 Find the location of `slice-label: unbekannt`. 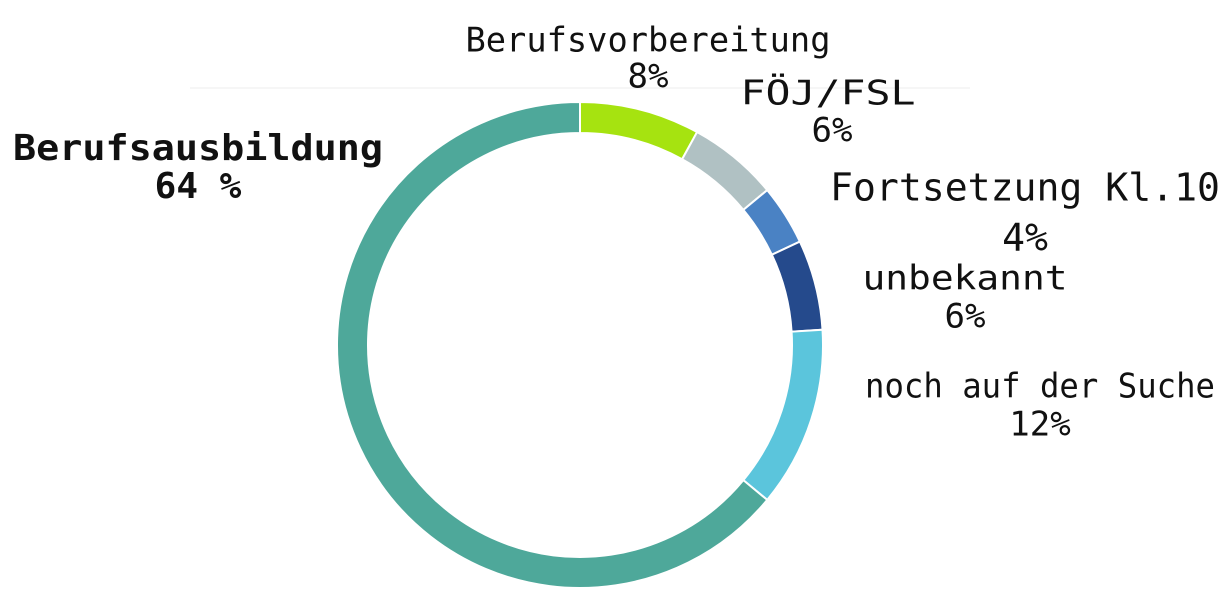

slice-label: unbekannt is located at coordinates (965, 279).